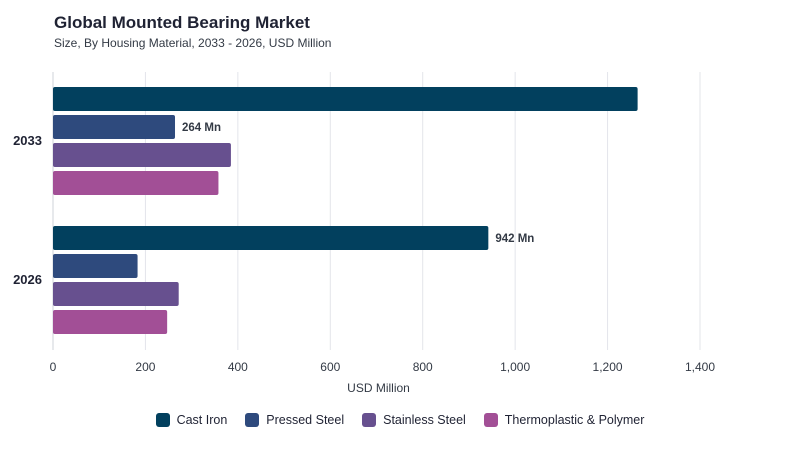 The width and height of the screenshot is (800, 450). I want to click on data-label: 264 Mn, so click(201, 128).